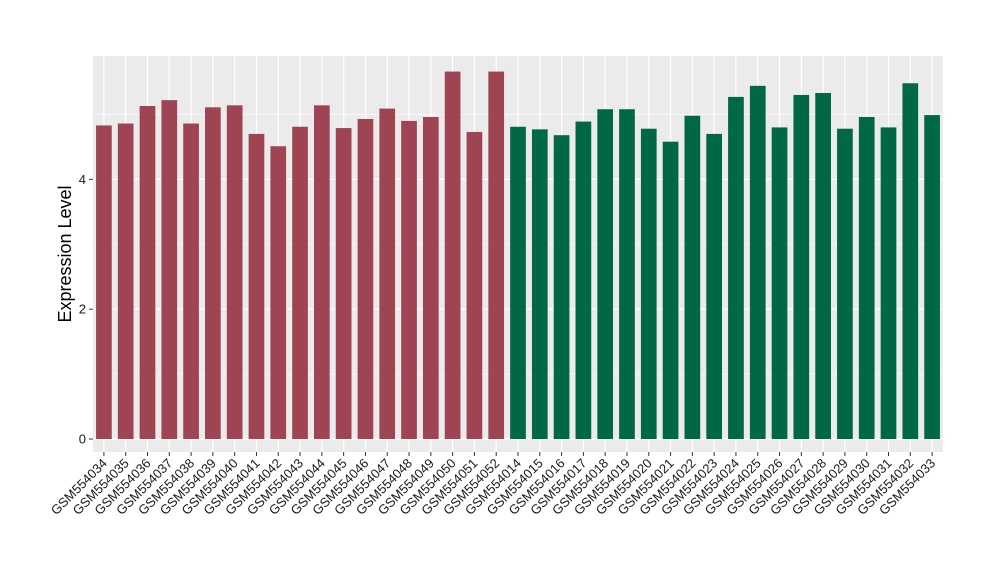 The image size is (1000, 580). What do you see at coordinates (300, 283) in the screenshot?
I see `bar-GSM554043` at bounding box center [300, 283].